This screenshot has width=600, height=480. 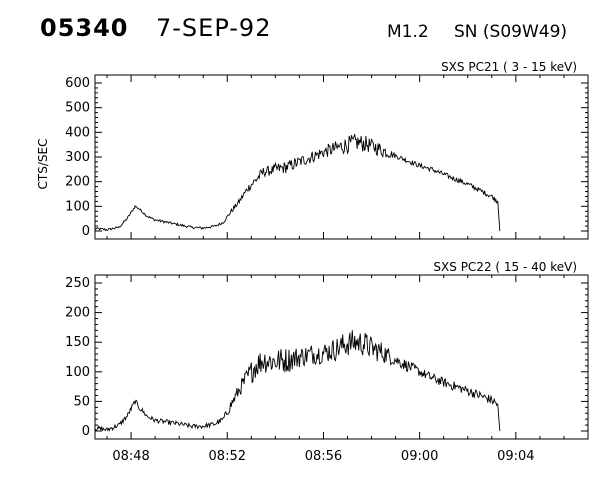 What do you see at coordinates (77, 108) in the screenshot?
I see `y-tick-label: 500` at bounding box center [77, 108].